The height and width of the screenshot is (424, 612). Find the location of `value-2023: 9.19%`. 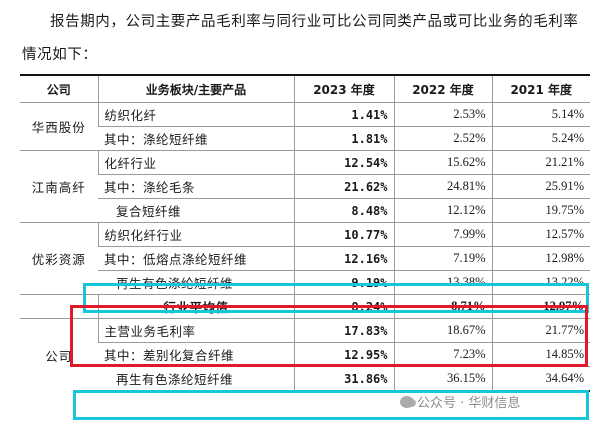

value-2023: 9.19% is located at coordinates (343, 282).